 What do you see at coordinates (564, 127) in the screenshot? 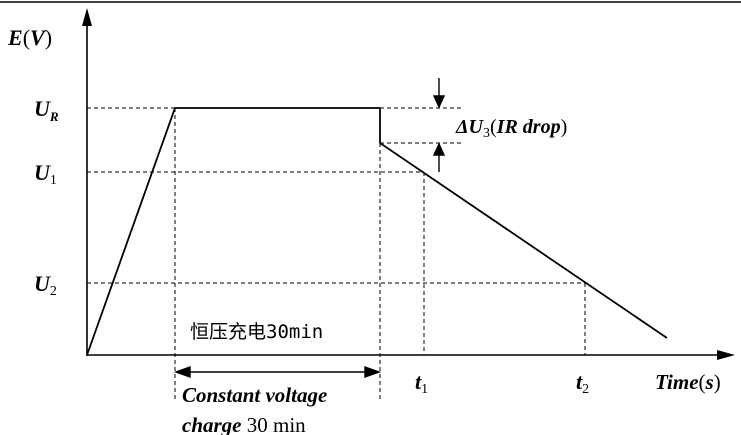
I see `ir-drop-close: )` at bounding box center [564, 127].